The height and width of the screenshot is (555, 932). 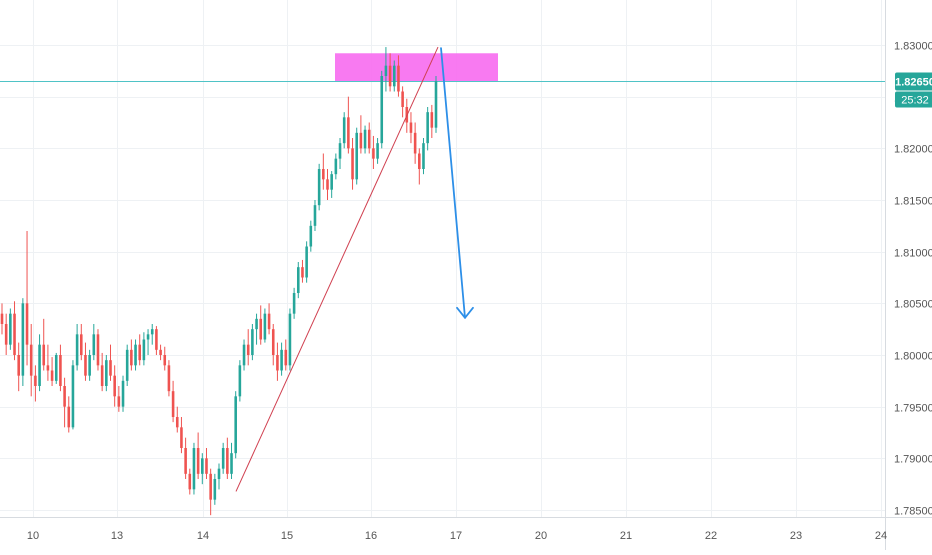 I want to click on y-tick-label: 1.78500, so click(x=913, y=512).